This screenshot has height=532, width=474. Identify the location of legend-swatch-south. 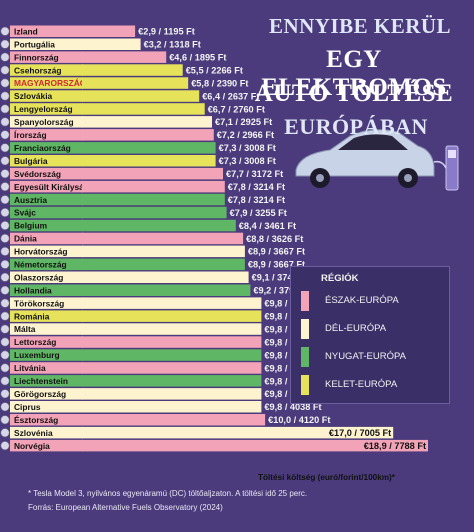
(305, 329).